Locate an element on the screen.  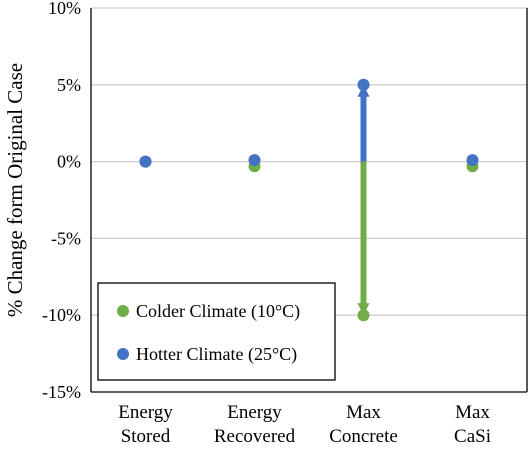
y-tick-label: -10% is located at coordinates (61, 315).